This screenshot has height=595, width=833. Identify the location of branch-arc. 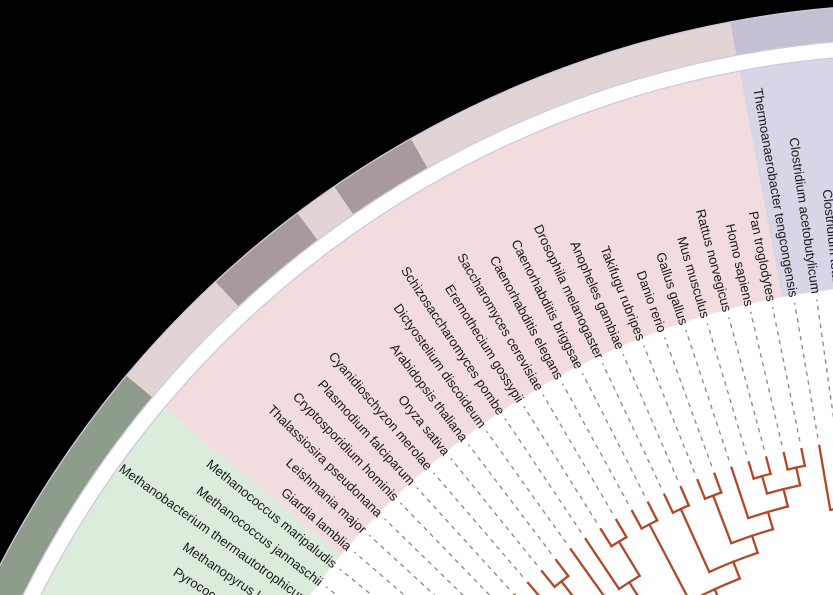
(830, 510).